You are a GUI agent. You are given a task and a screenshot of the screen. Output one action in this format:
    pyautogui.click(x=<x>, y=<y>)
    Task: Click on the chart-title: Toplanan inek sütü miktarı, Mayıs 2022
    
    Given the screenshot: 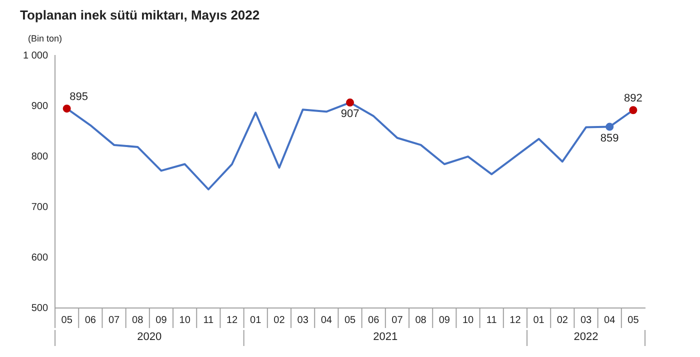 What is the action you would take?
    pyautogui.click(x=140, y=14)
    